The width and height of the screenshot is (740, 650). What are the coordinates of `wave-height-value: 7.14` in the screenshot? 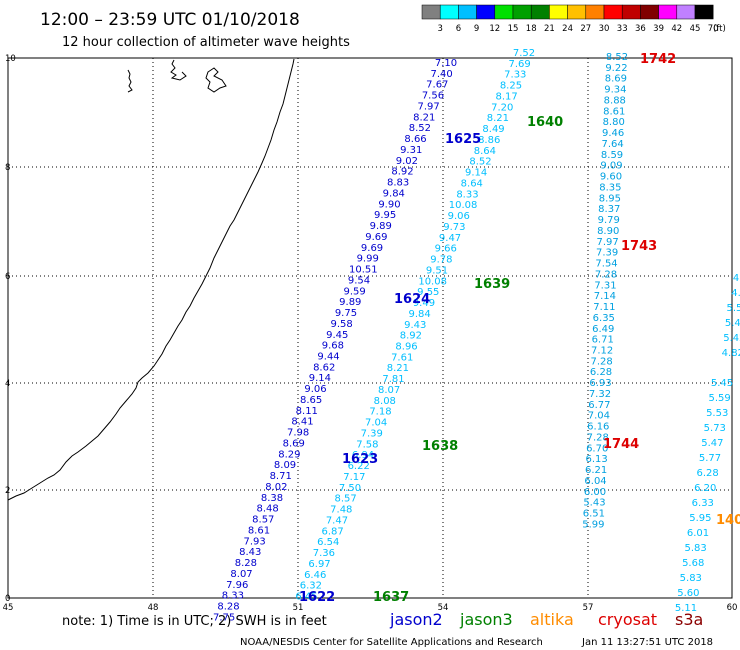 It's located at (605, 296).